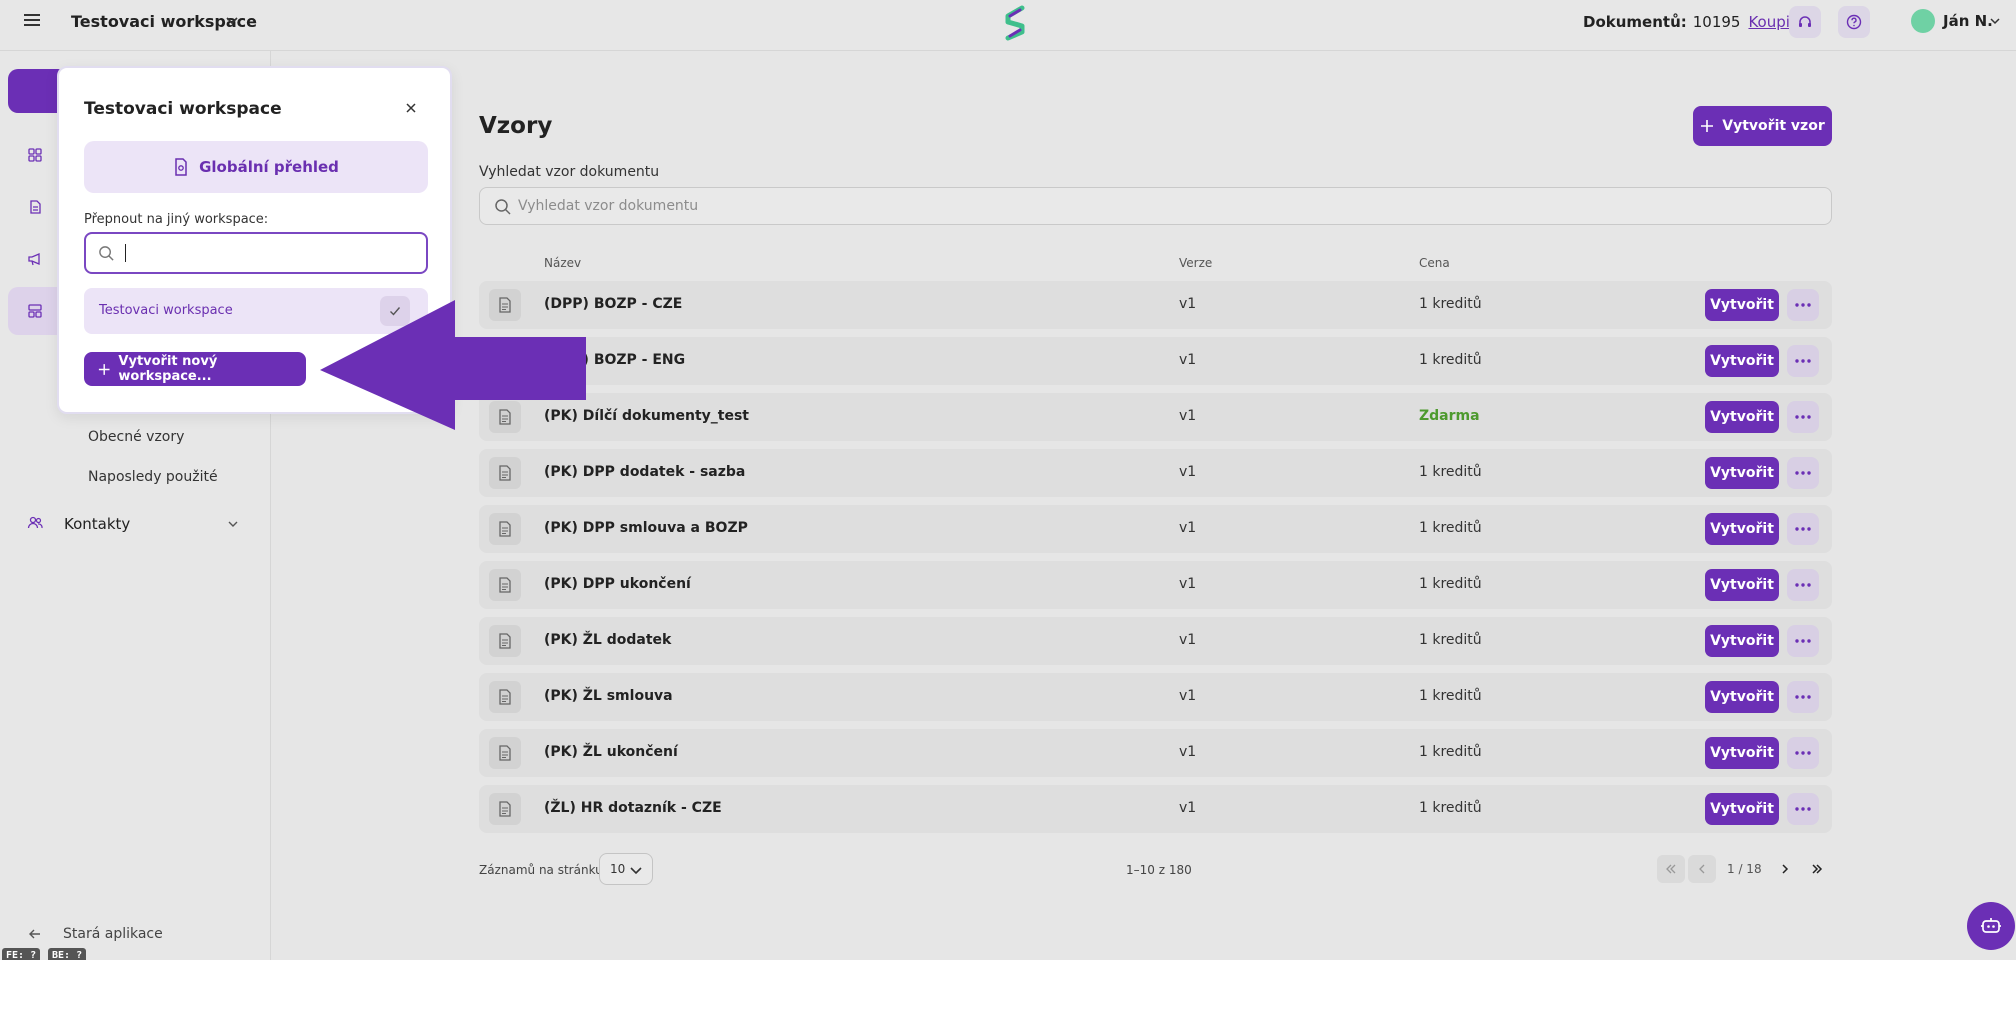  Describe the element at coordinates (1168, 206) in the screenshot. I see `template-search-input` at that location.